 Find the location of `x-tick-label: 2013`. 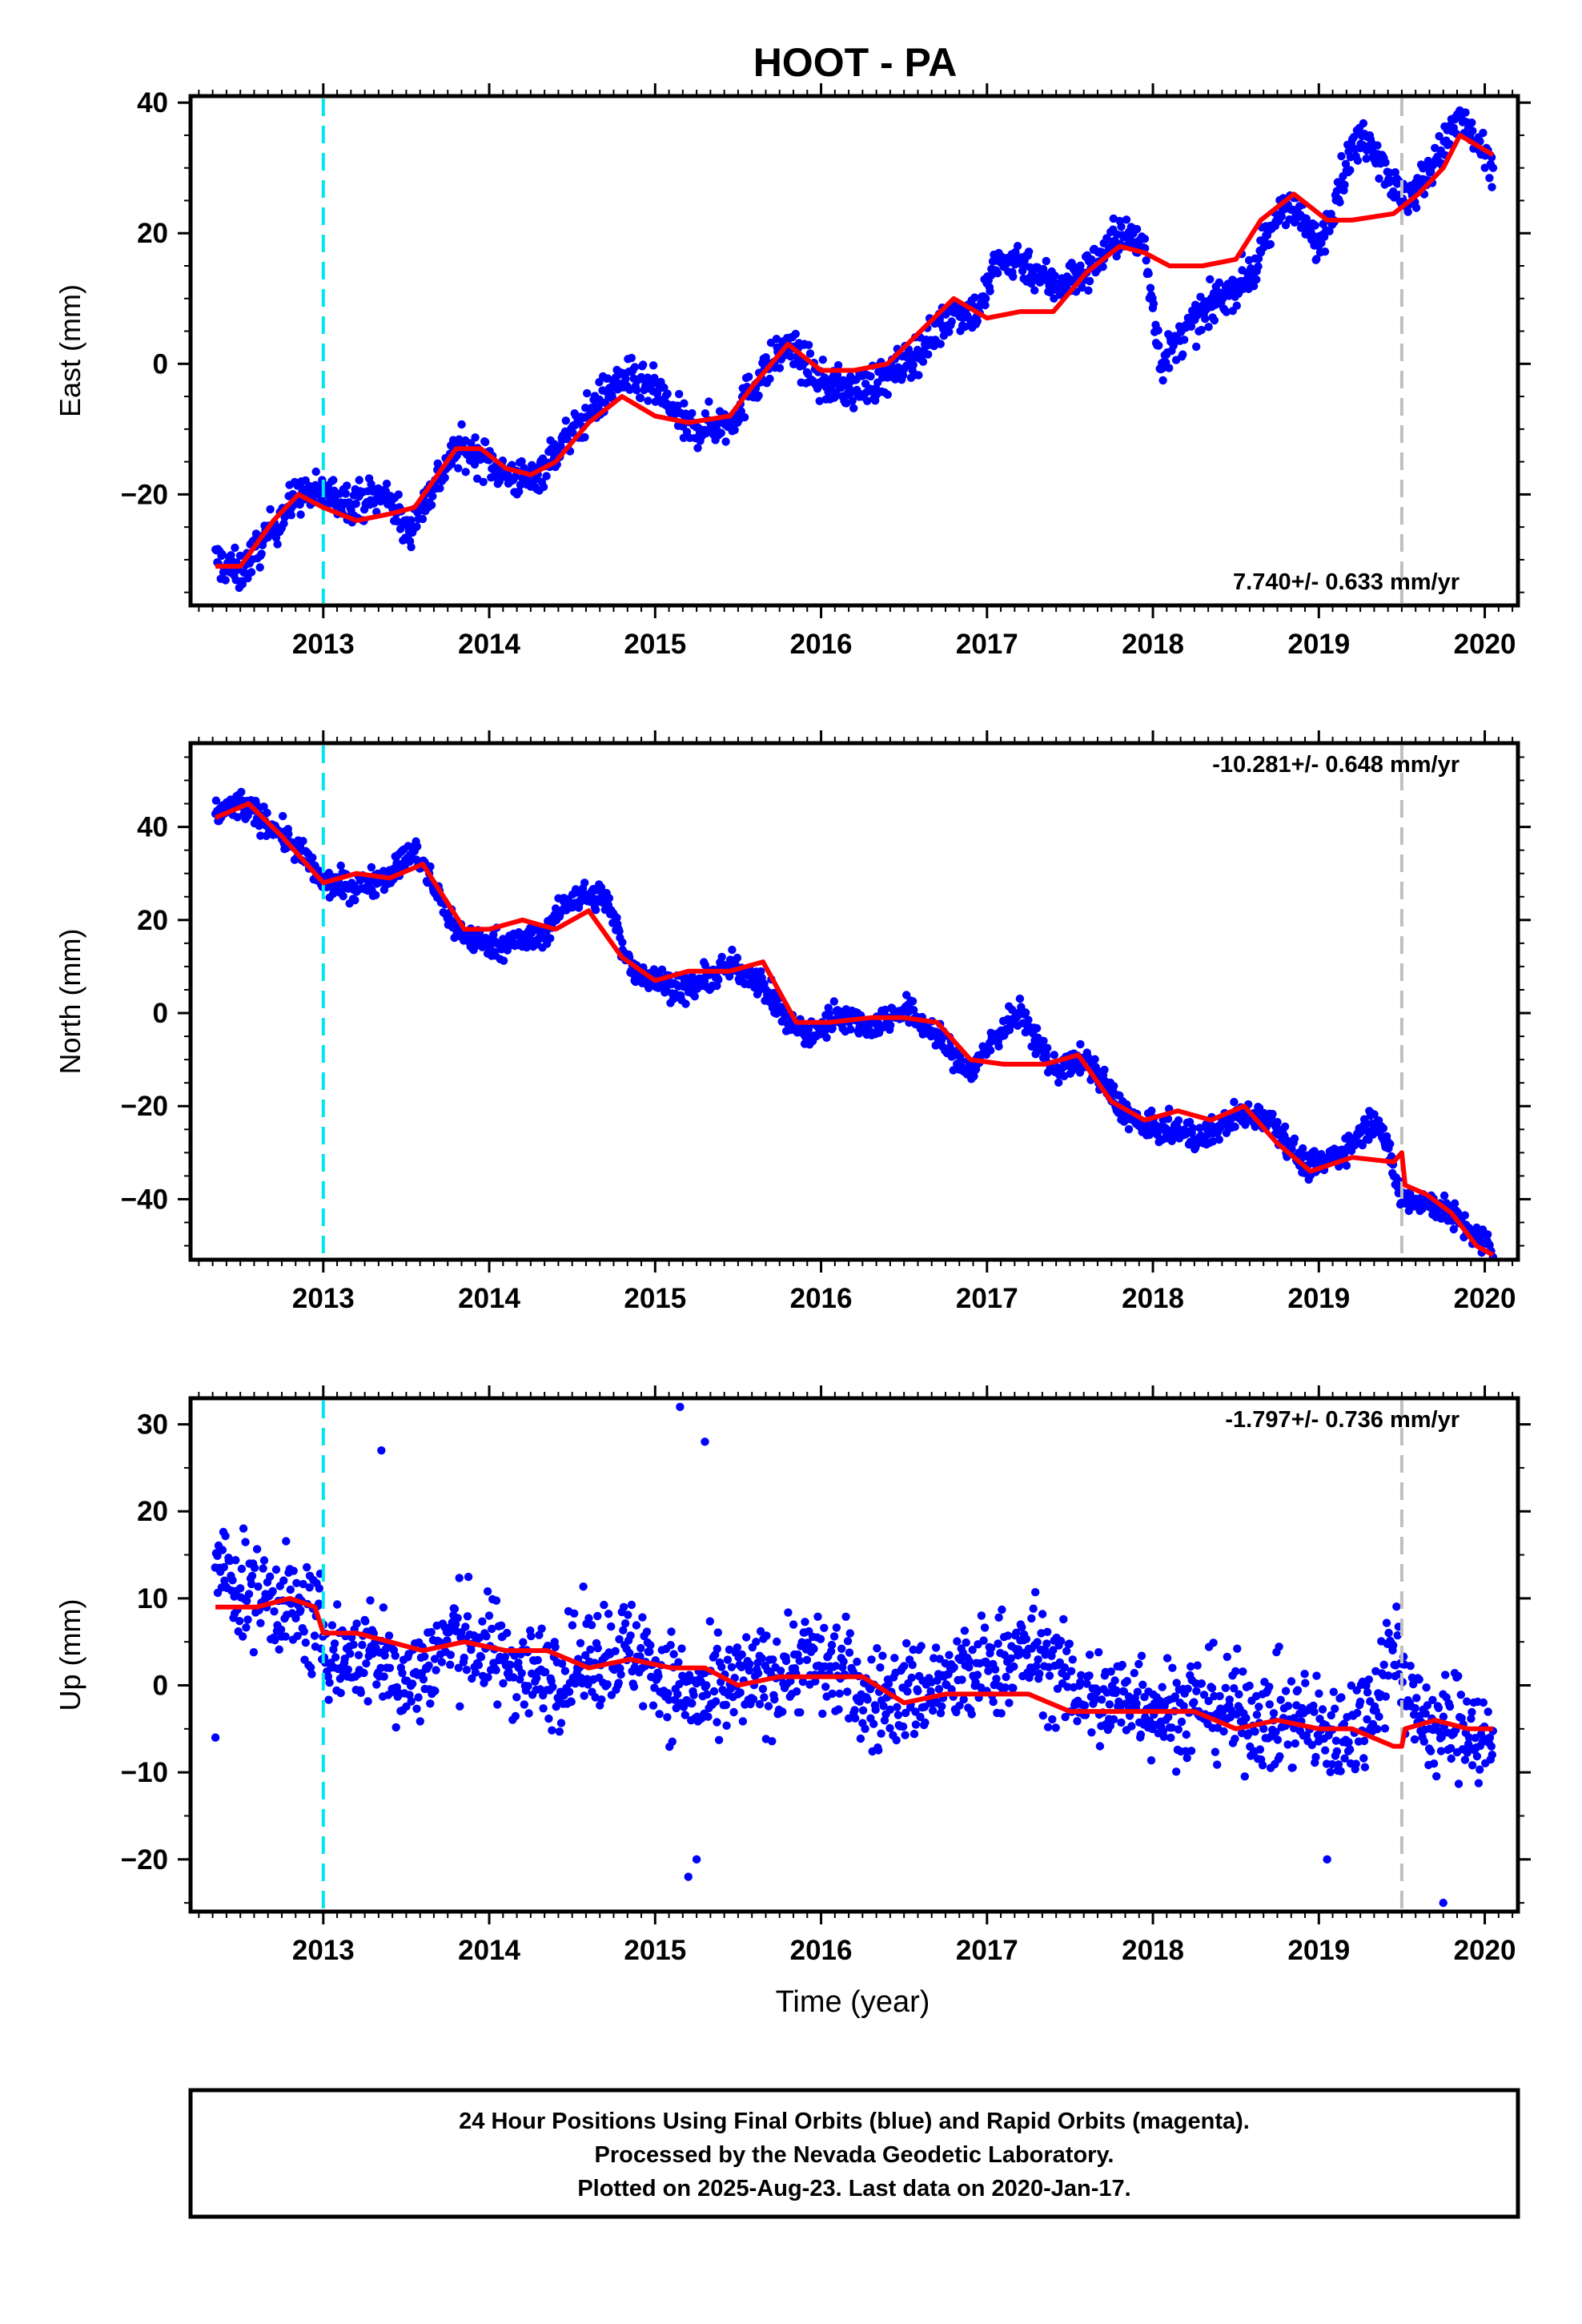

x-tick-label: 2013 is located at coordinates (323, 644).